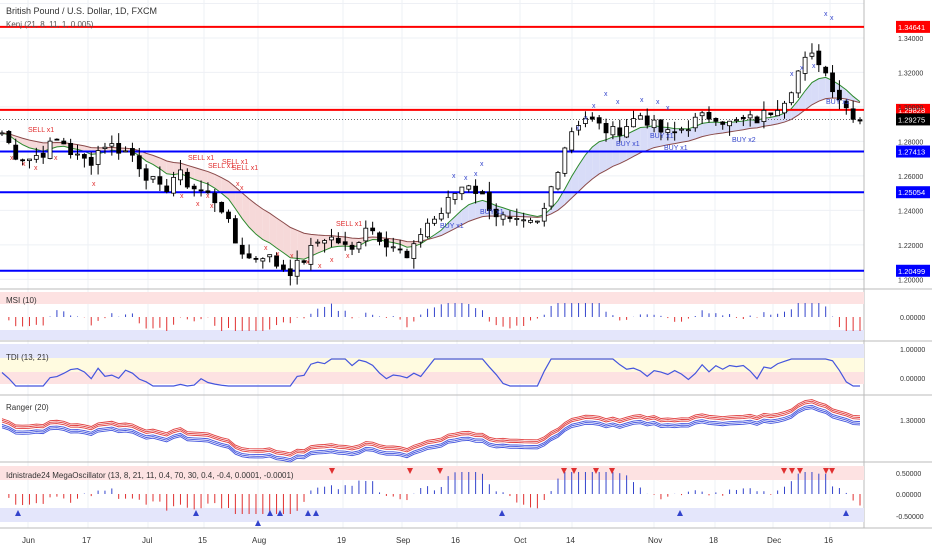 This screenshot has width=932, height=550. I want to click on time-tick: 15, so click(202, 540).